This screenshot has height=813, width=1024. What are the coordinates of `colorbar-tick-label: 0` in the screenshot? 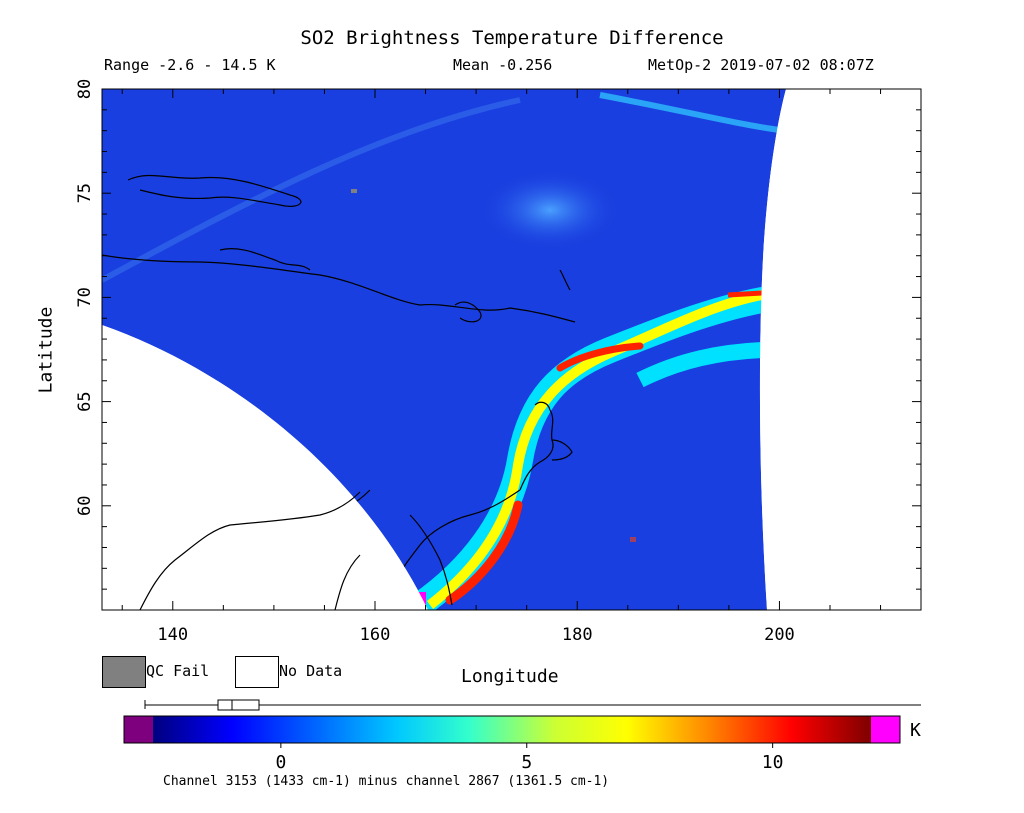 It's located at (280, 762).